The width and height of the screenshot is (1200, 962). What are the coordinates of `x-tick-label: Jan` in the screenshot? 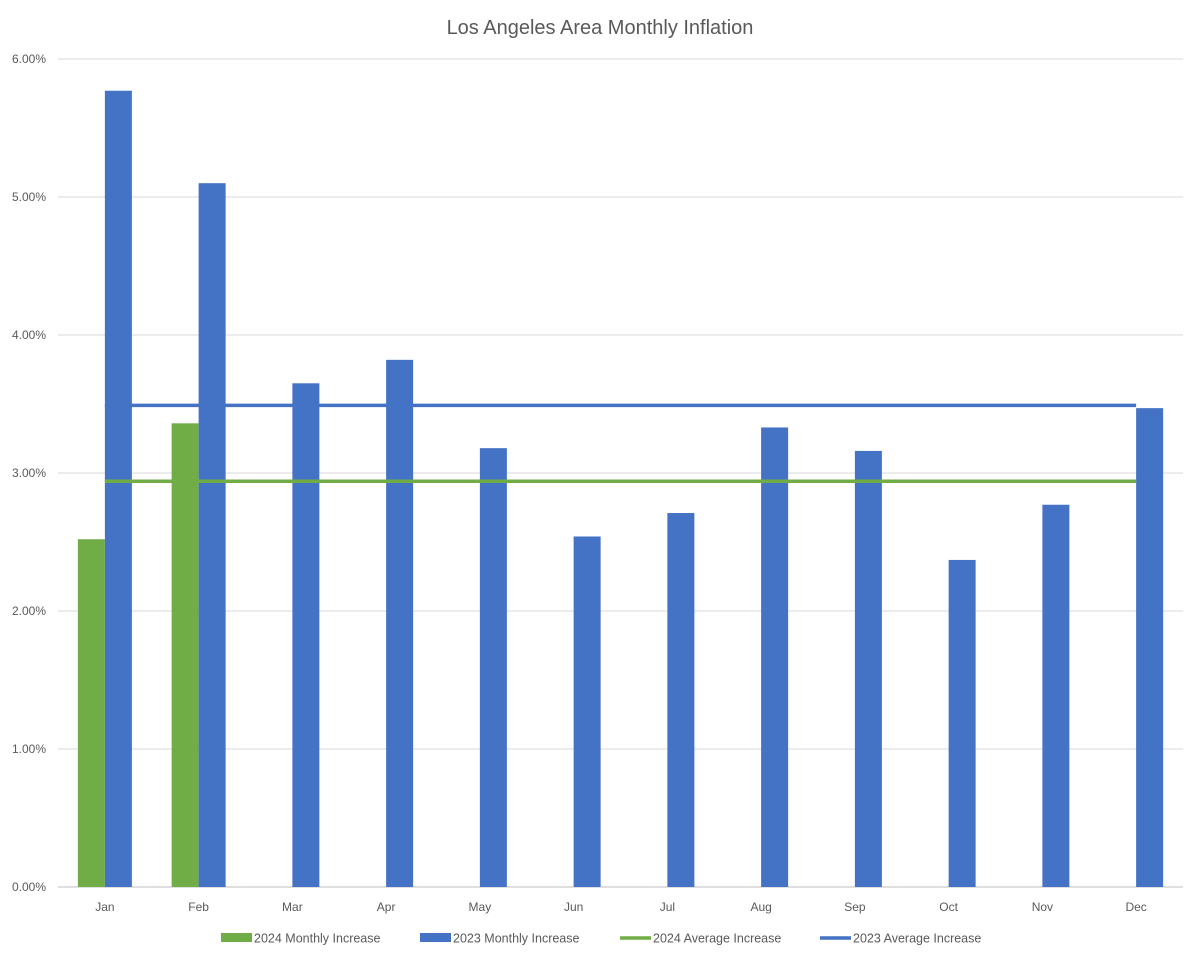 It's located at (104, 907).